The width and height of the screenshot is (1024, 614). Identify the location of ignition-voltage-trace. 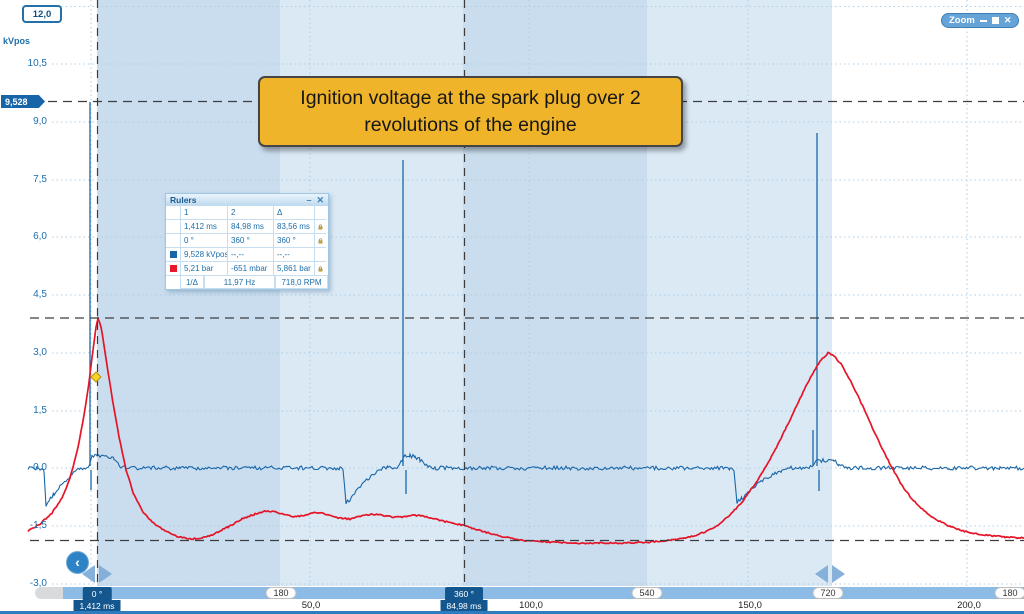
(525, 479).